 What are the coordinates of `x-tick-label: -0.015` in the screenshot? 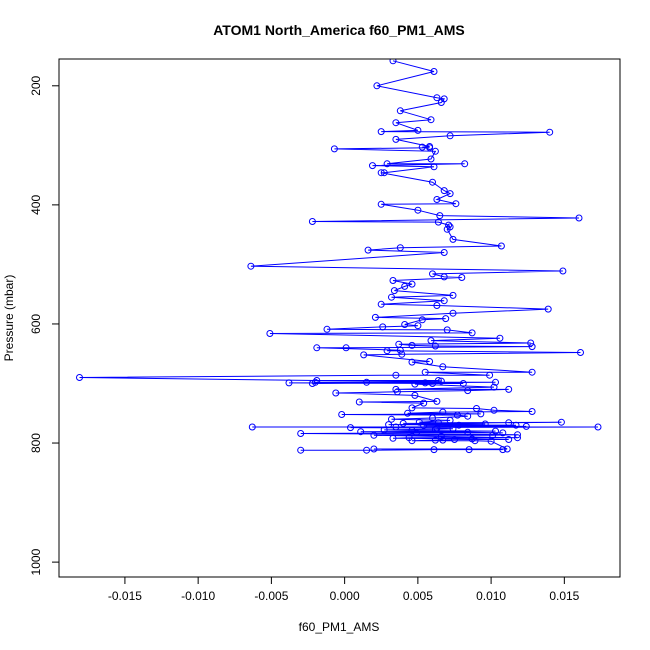 It's located at (125, 596).